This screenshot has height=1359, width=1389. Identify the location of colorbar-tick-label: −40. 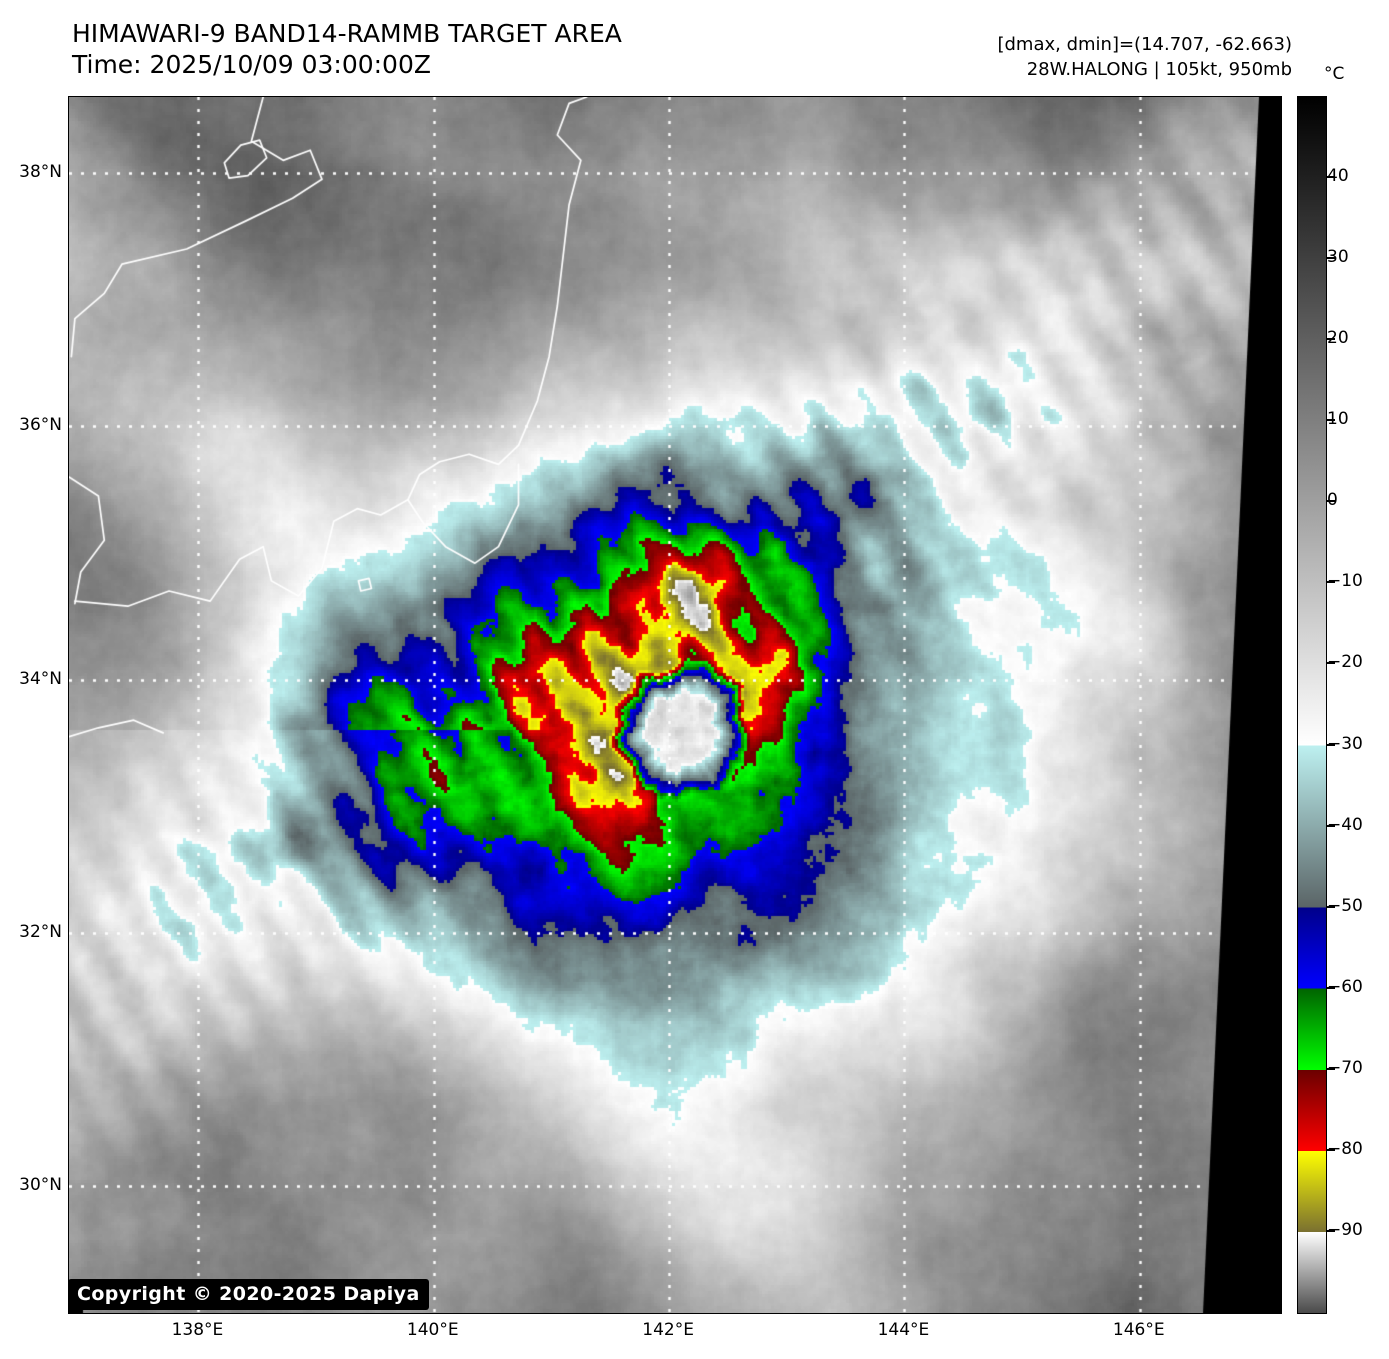
(1345, 824).